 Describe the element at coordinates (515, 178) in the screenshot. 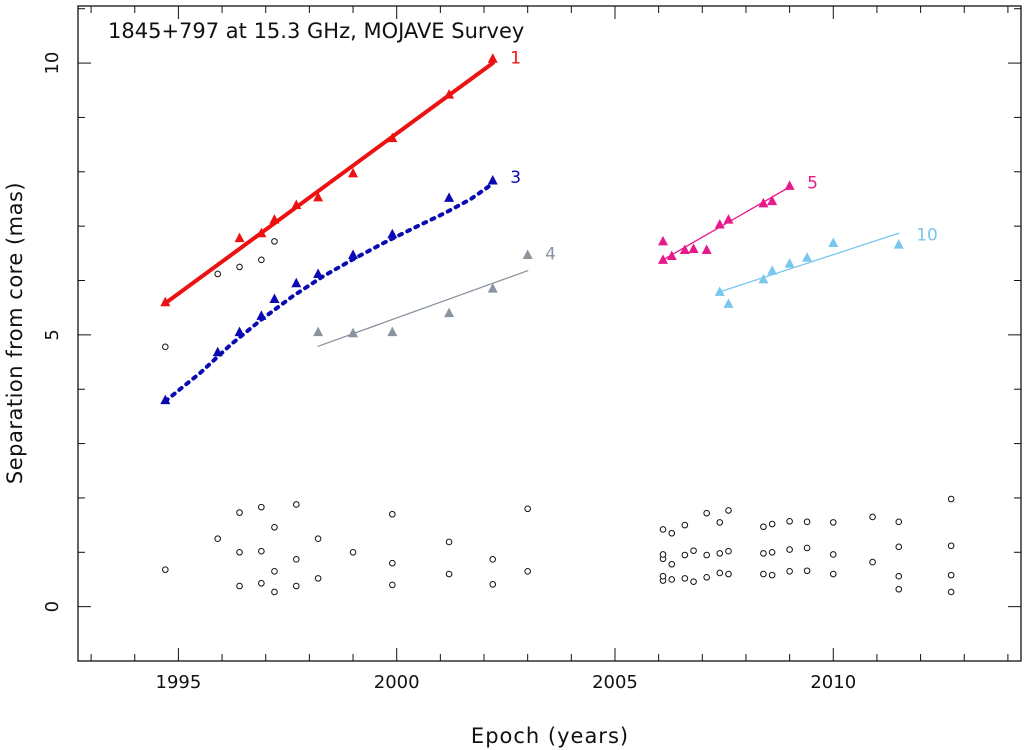

I see `component-label-3: 3` at that location.